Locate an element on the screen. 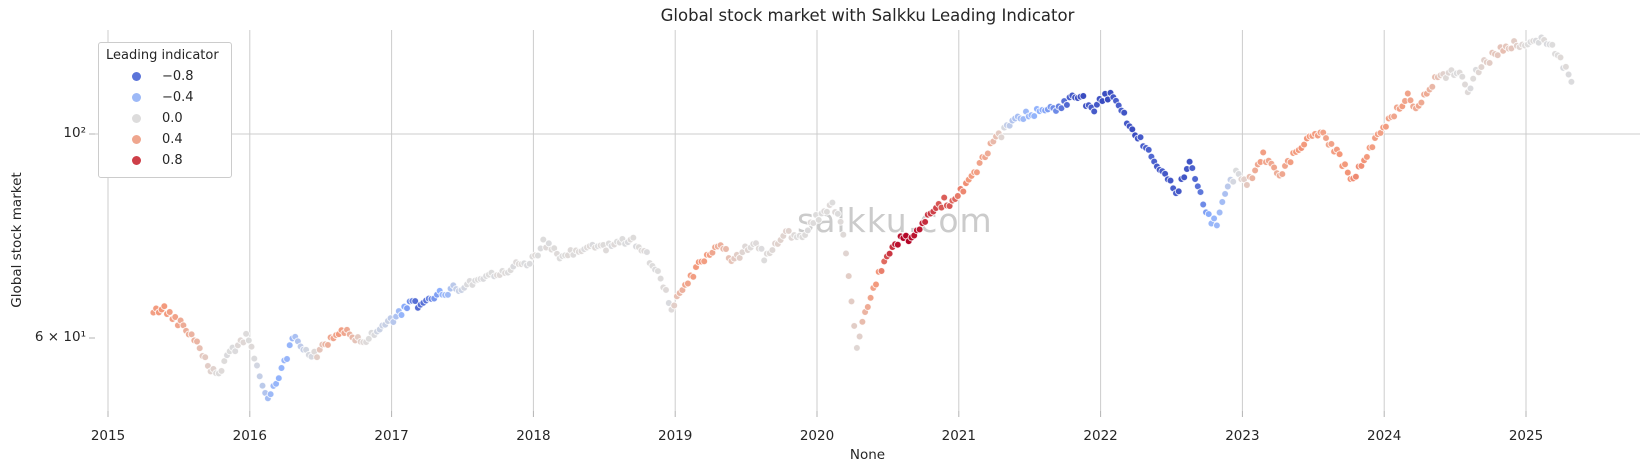 The height and width of the screenshot is (470, 1647). x-tick-label: 2017 is located at coordinates (391, 436).